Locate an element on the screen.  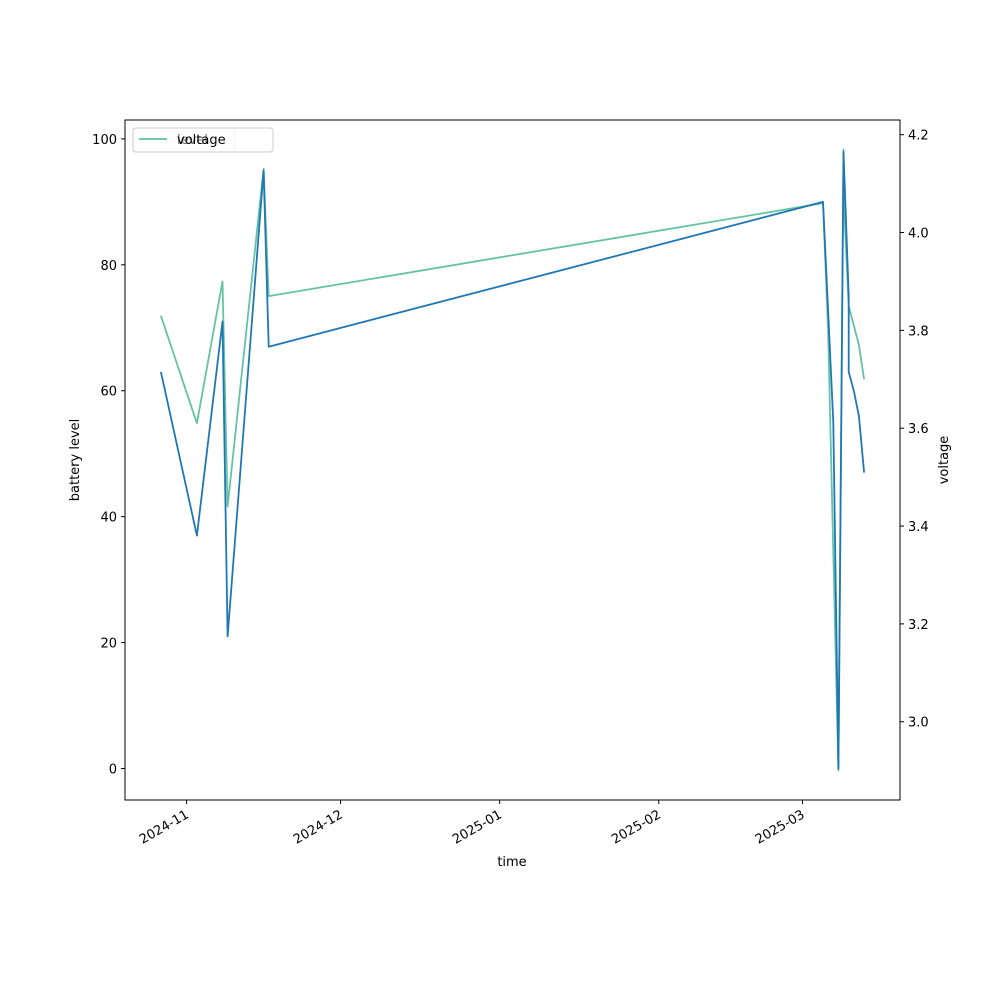
legend-label-voltage: voltage is located at coordinates (201, 140).